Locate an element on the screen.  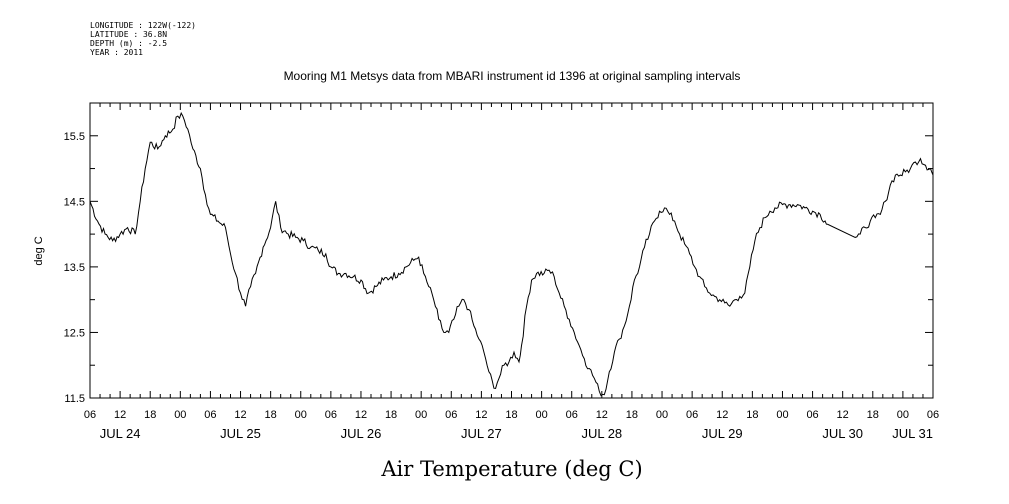
x-day-label: JUL 27 is located at coordinates (481, 433).